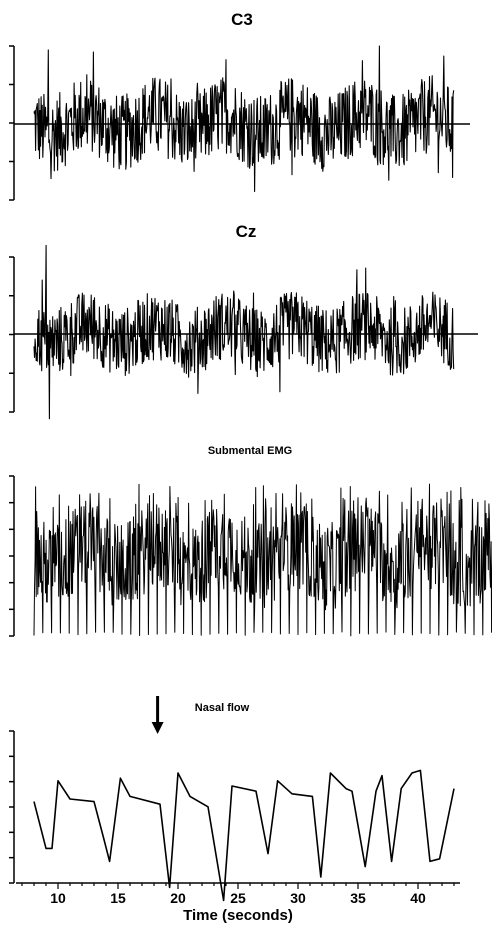  What do you see at coordinates (157, 715) in the screenshot?
I see `event-marker-arrow` at bounding box center [157, 715].